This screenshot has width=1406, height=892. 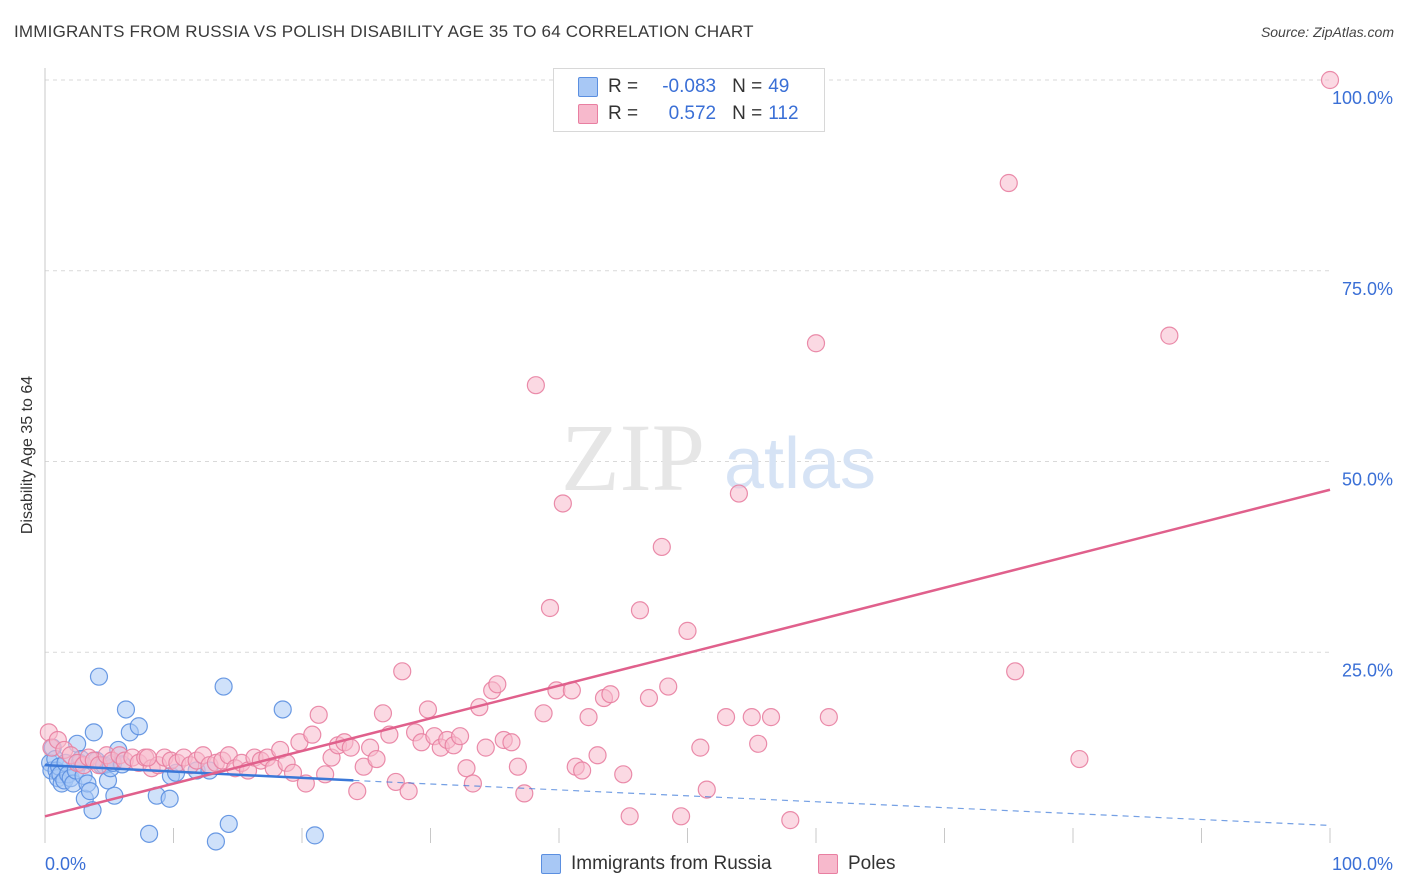 I want to click on x-tick-label: 0.0%, so click(x=65, y=864).